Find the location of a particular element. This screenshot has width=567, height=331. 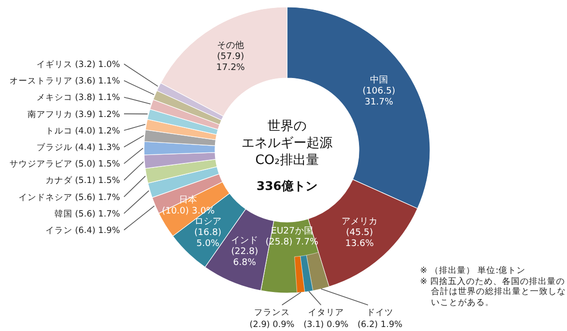

data-label: (57.9) 17.2% is located at coordinates (231, 63).